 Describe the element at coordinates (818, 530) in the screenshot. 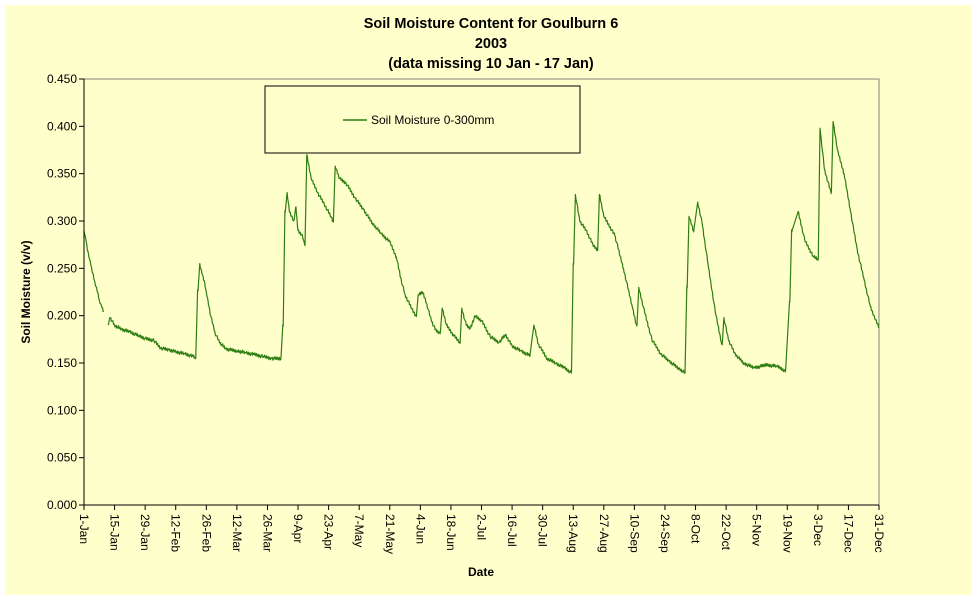

I see `x-tick-label: 3-Dec` at that location.